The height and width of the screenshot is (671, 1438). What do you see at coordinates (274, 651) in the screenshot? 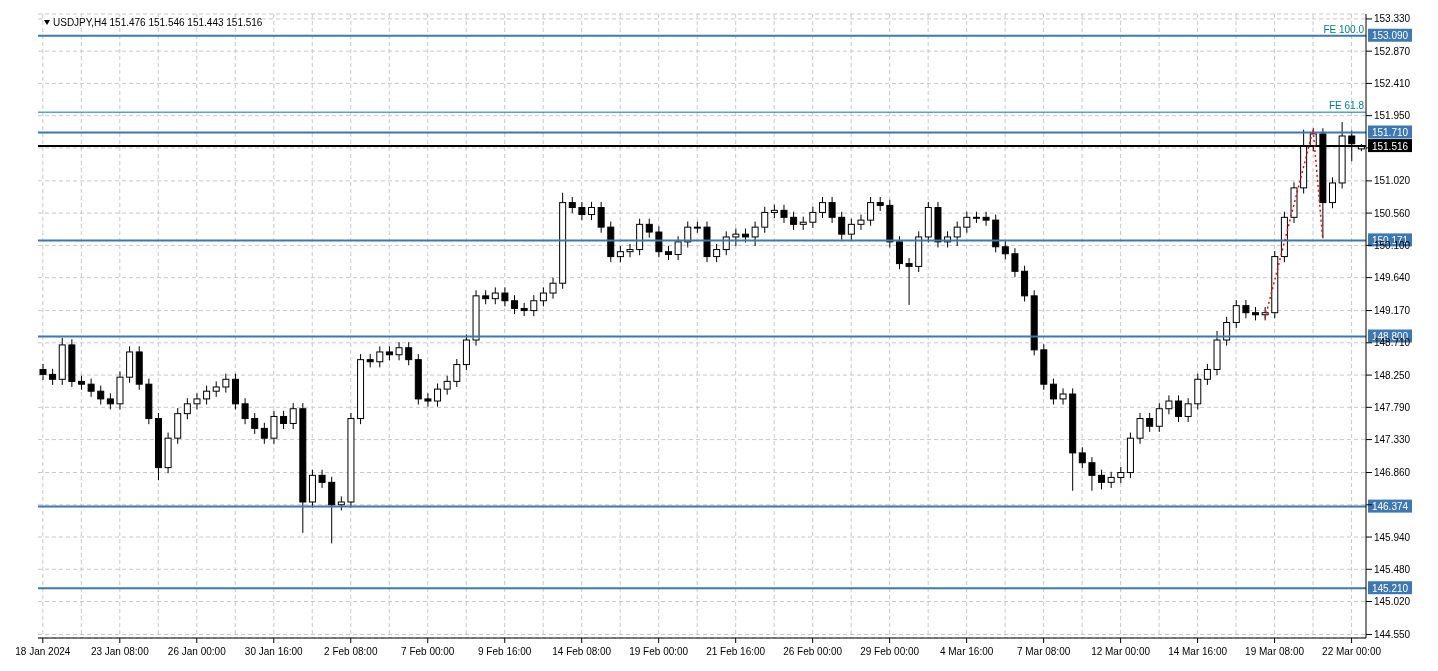
I see `x-tick-label: 30 Jan 16:00` at bounding box center [274, 651].